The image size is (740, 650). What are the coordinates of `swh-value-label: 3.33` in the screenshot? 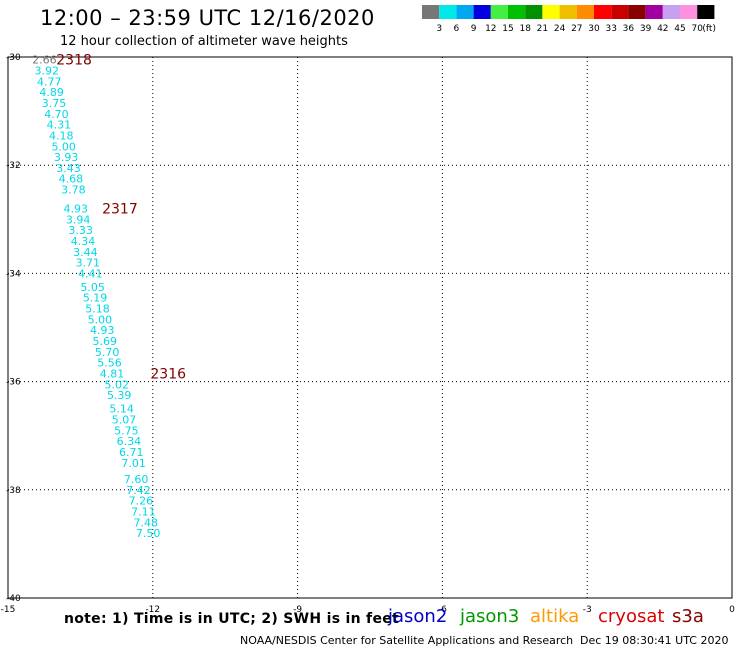 It's located at (80, 230).